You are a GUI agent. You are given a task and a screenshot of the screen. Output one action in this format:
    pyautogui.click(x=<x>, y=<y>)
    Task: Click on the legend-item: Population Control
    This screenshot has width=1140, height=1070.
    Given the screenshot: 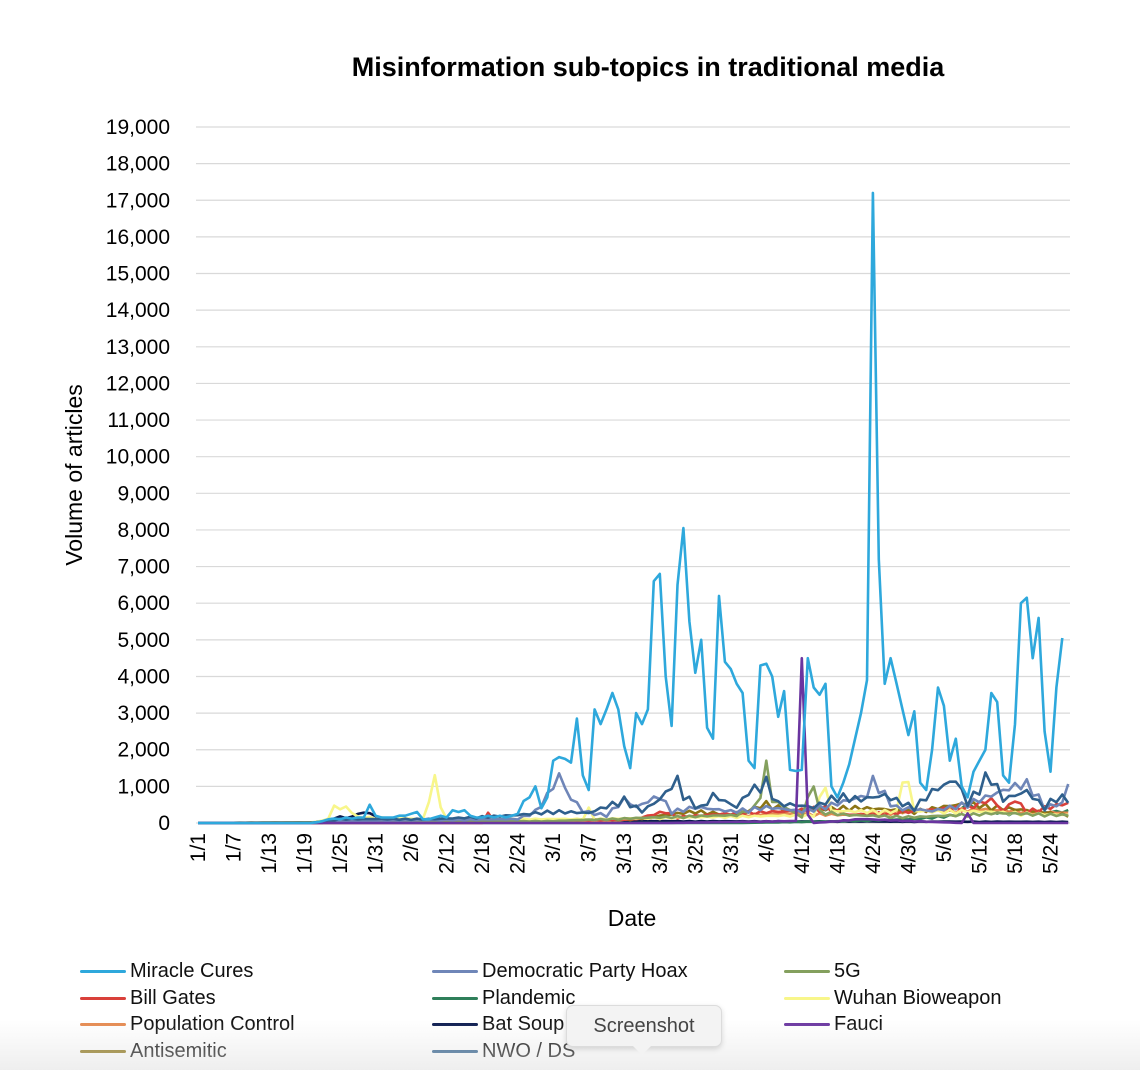 What is the action you would take?
    pyautogui.click(x=187, y=1024)
    